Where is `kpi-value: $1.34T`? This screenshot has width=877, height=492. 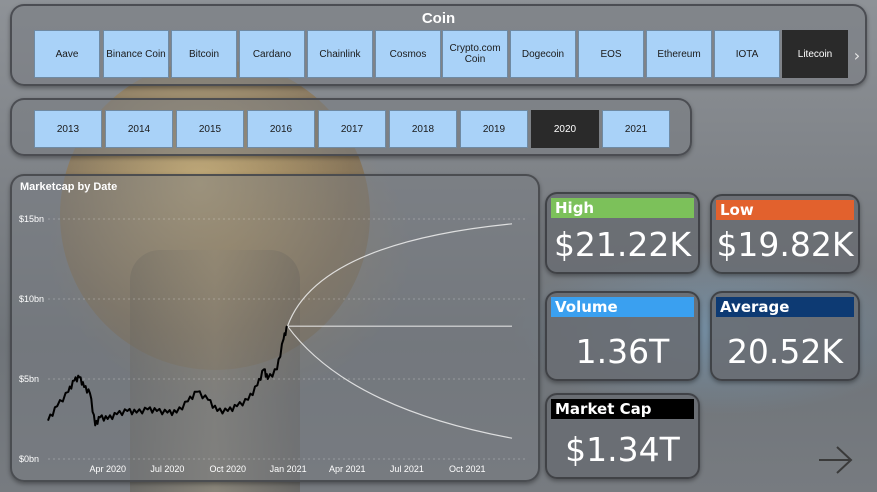
kpi-value: $1.34T is located at coordinates (622, 449).